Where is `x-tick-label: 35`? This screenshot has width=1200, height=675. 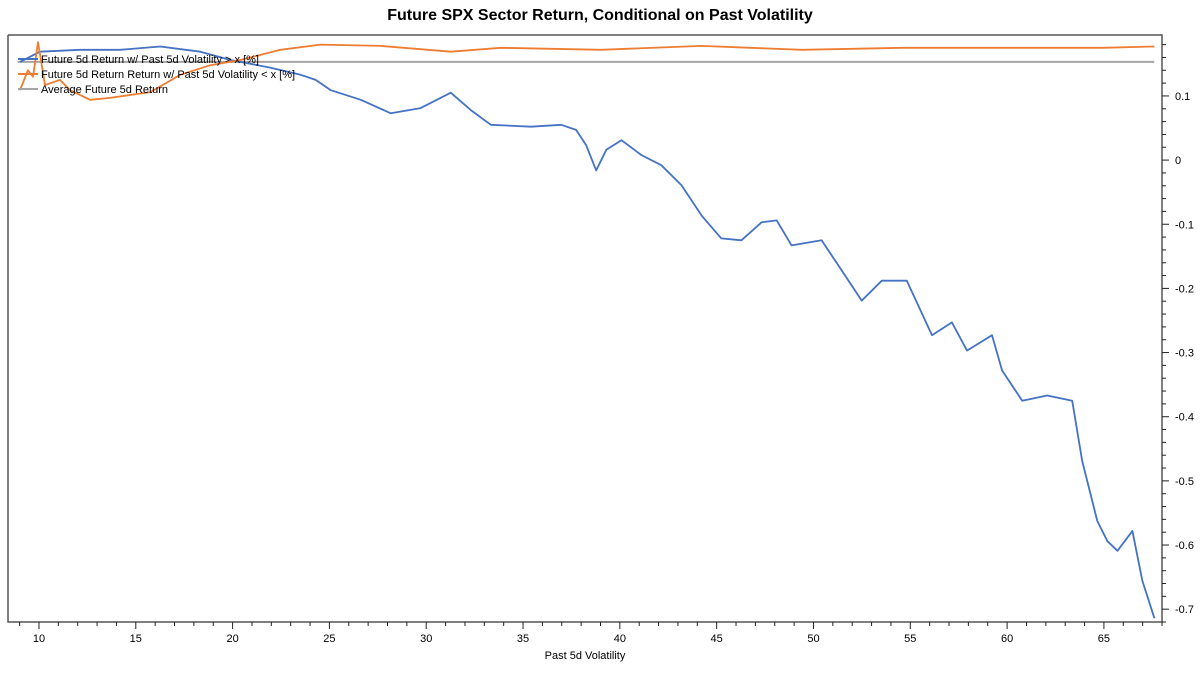
x-tick-label: 35 is located at coordinates (523, 639).